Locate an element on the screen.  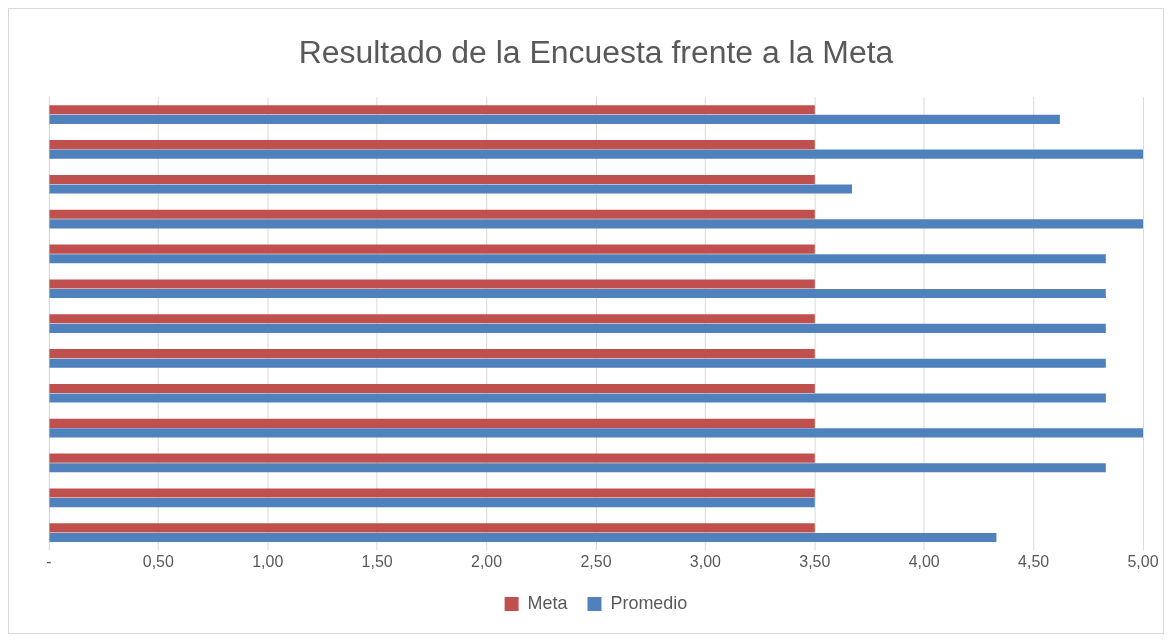
x-tick-label: 1,50 is located at coordinates (377, 562).